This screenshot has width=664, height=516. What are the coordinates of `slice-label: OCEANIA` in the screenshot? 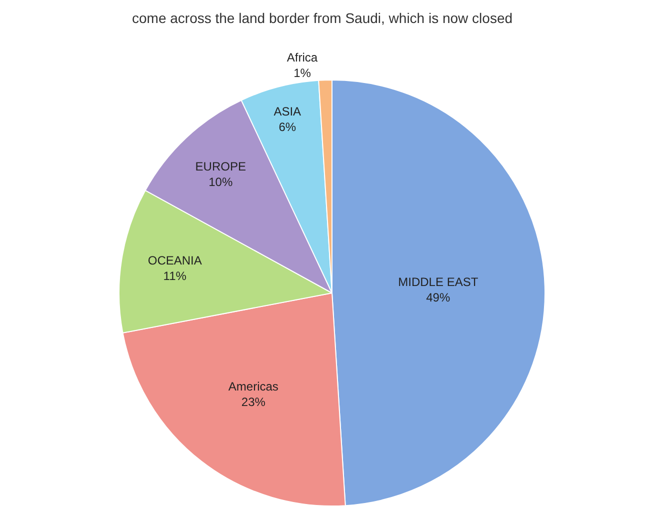 It's located at (175, 260).